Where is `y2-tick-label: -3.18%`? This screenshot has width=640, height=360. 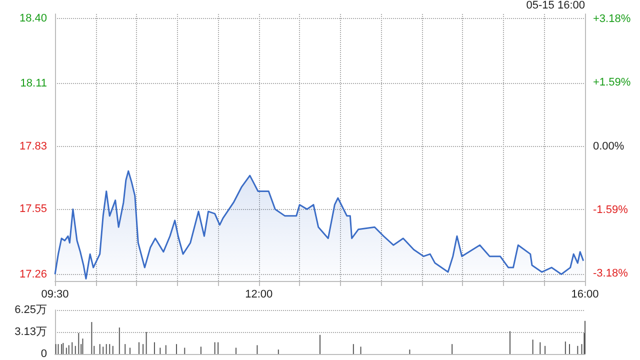 y2-tick-label: -3.18% is located at coordinates (610, 273).